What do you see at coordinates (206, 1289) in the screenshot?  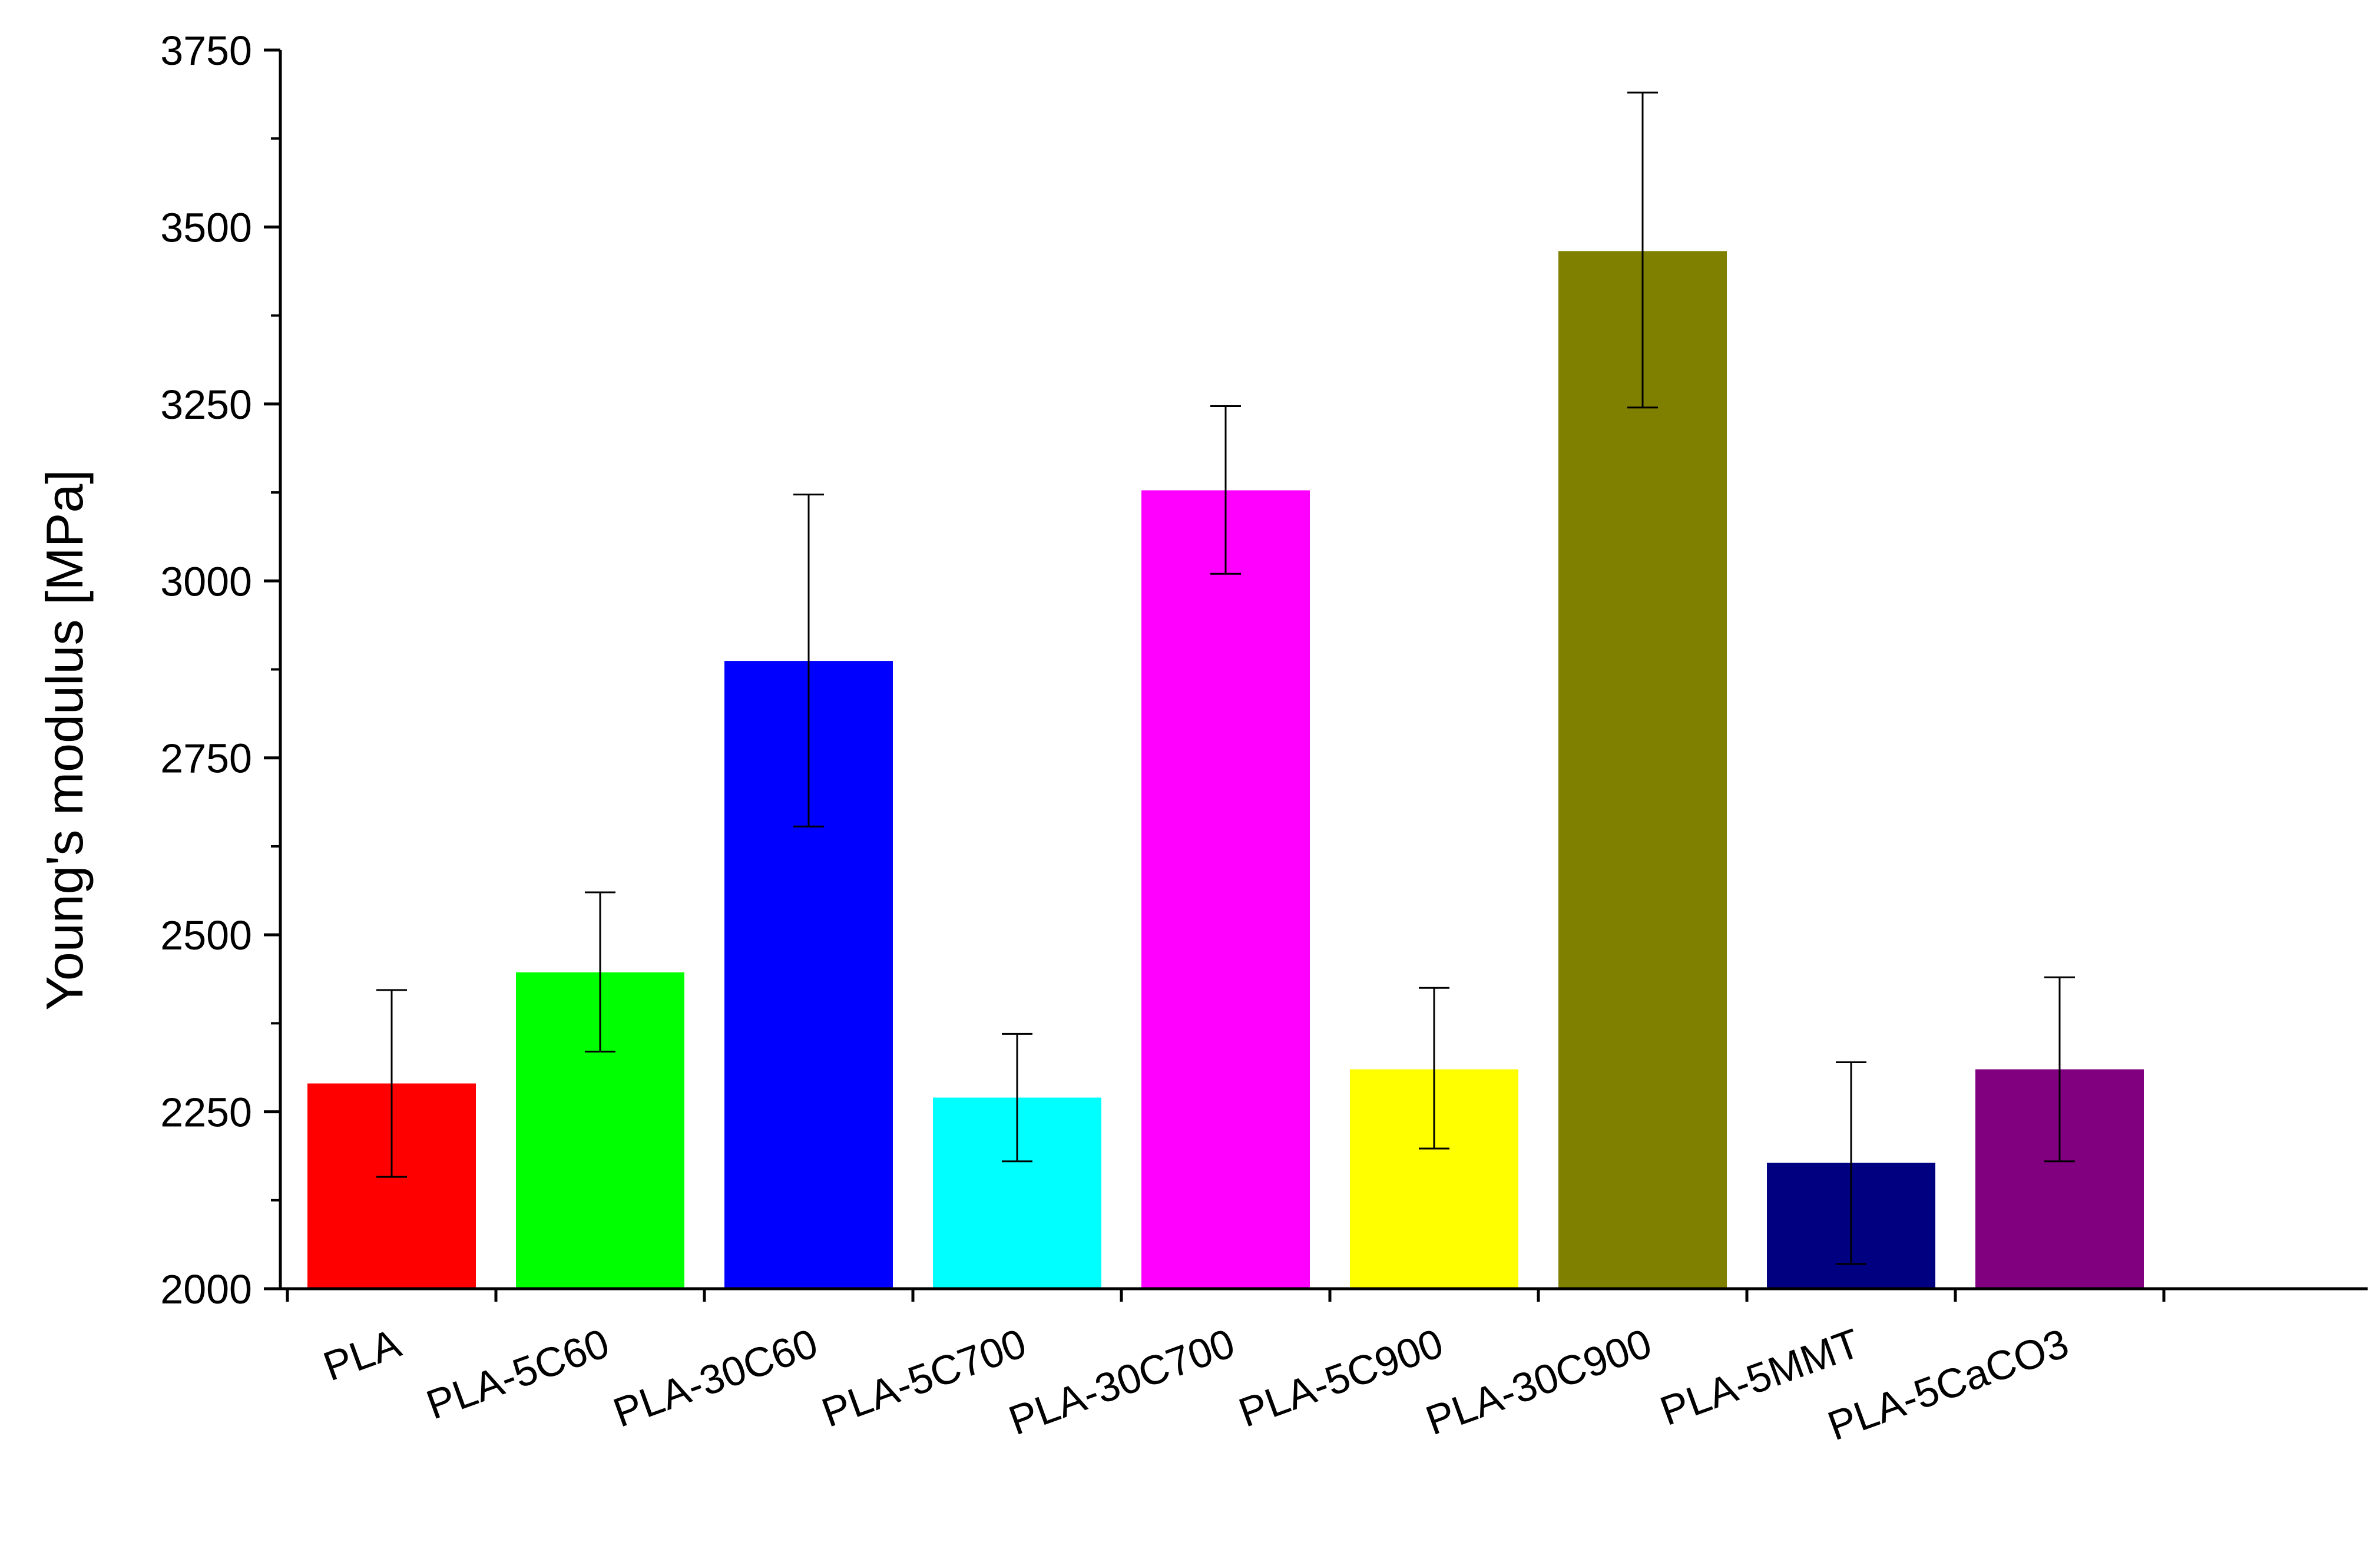 I see `y-tick-label: 2000` at bounding box center [206, 1289].